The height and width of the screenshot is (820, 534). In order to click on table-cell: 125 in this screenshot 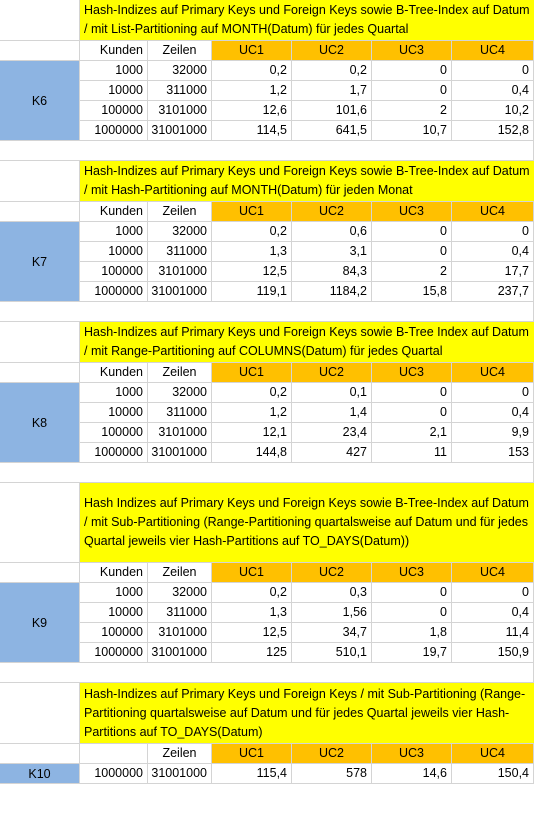, I will do `click(252, 653)`.